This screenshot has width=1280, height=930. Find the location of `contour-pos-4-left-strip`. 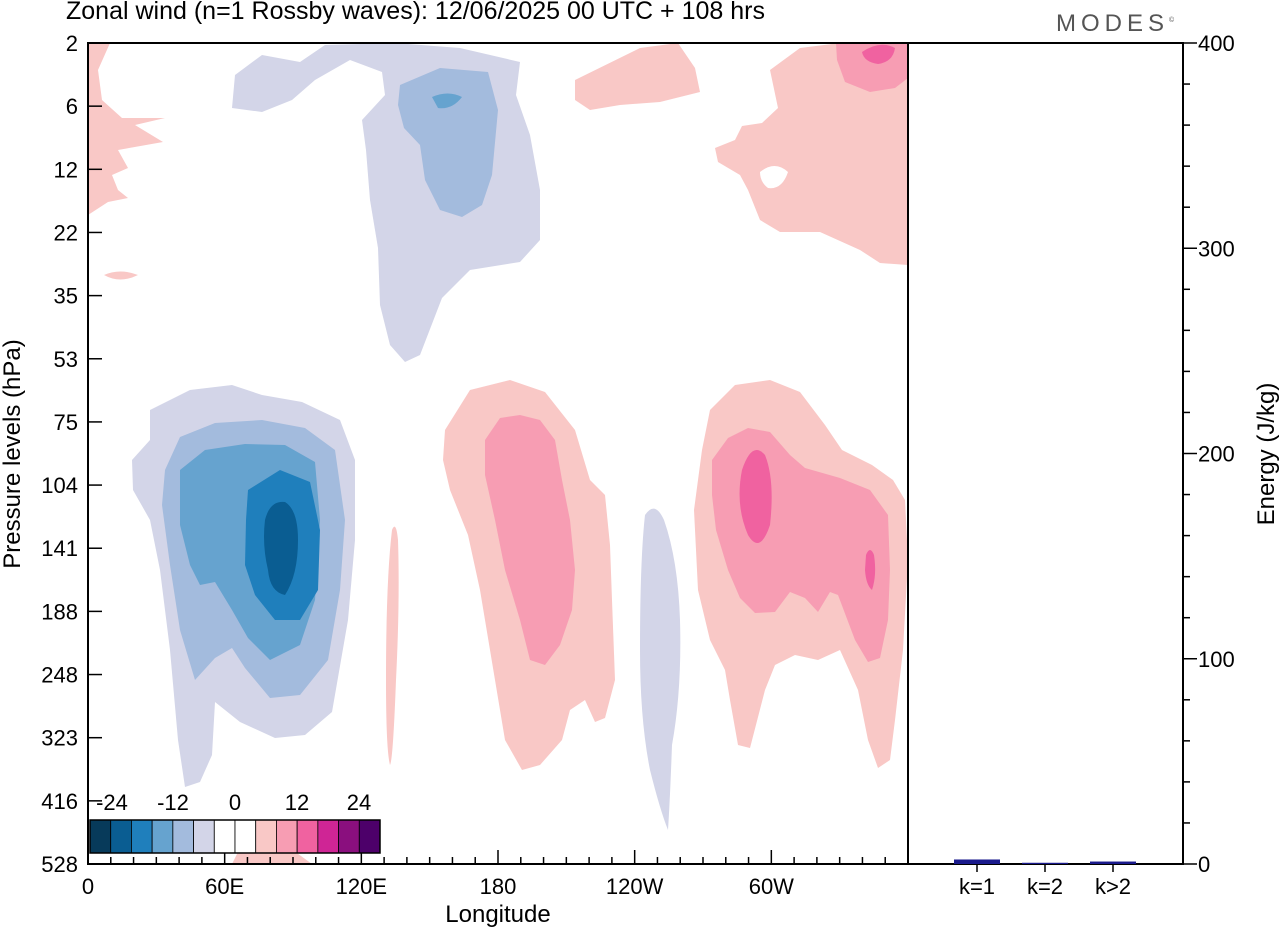

contour-pos-4-left-strip is located at coordinates (126, 129).